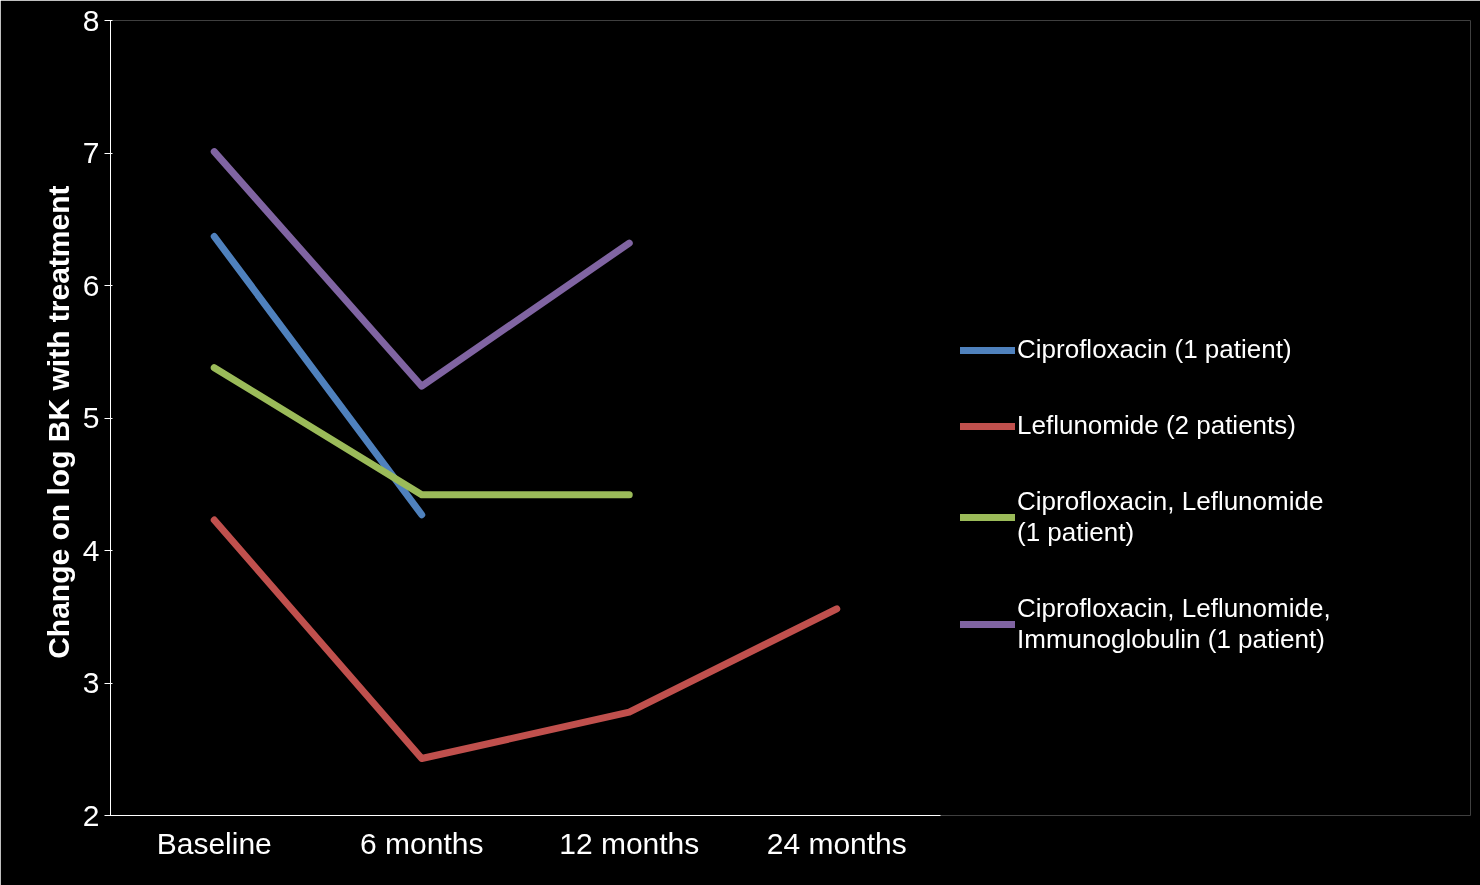  I want to click on y-axis-title: Change on log BK with treatment, so click(58, 422).